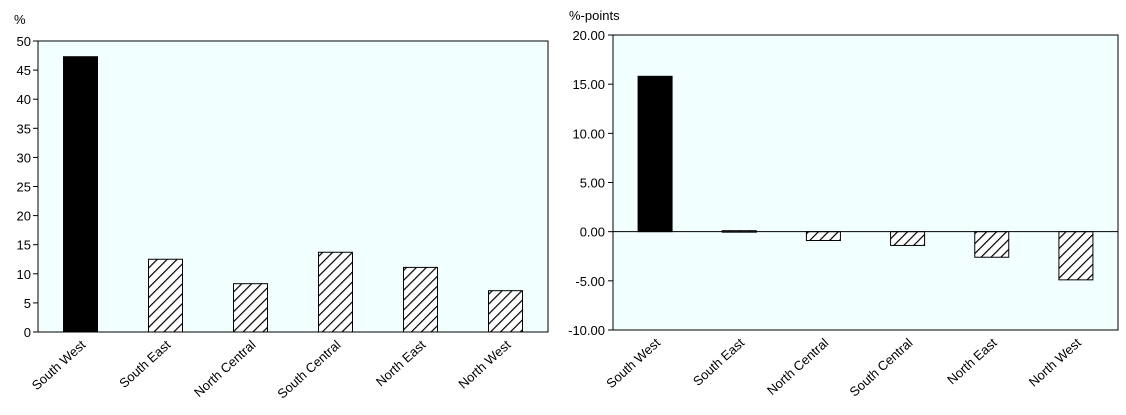 This screenshot has height=415, width=1126. I want to click on category-label-right-north-central: North Central, so click(798, 366).